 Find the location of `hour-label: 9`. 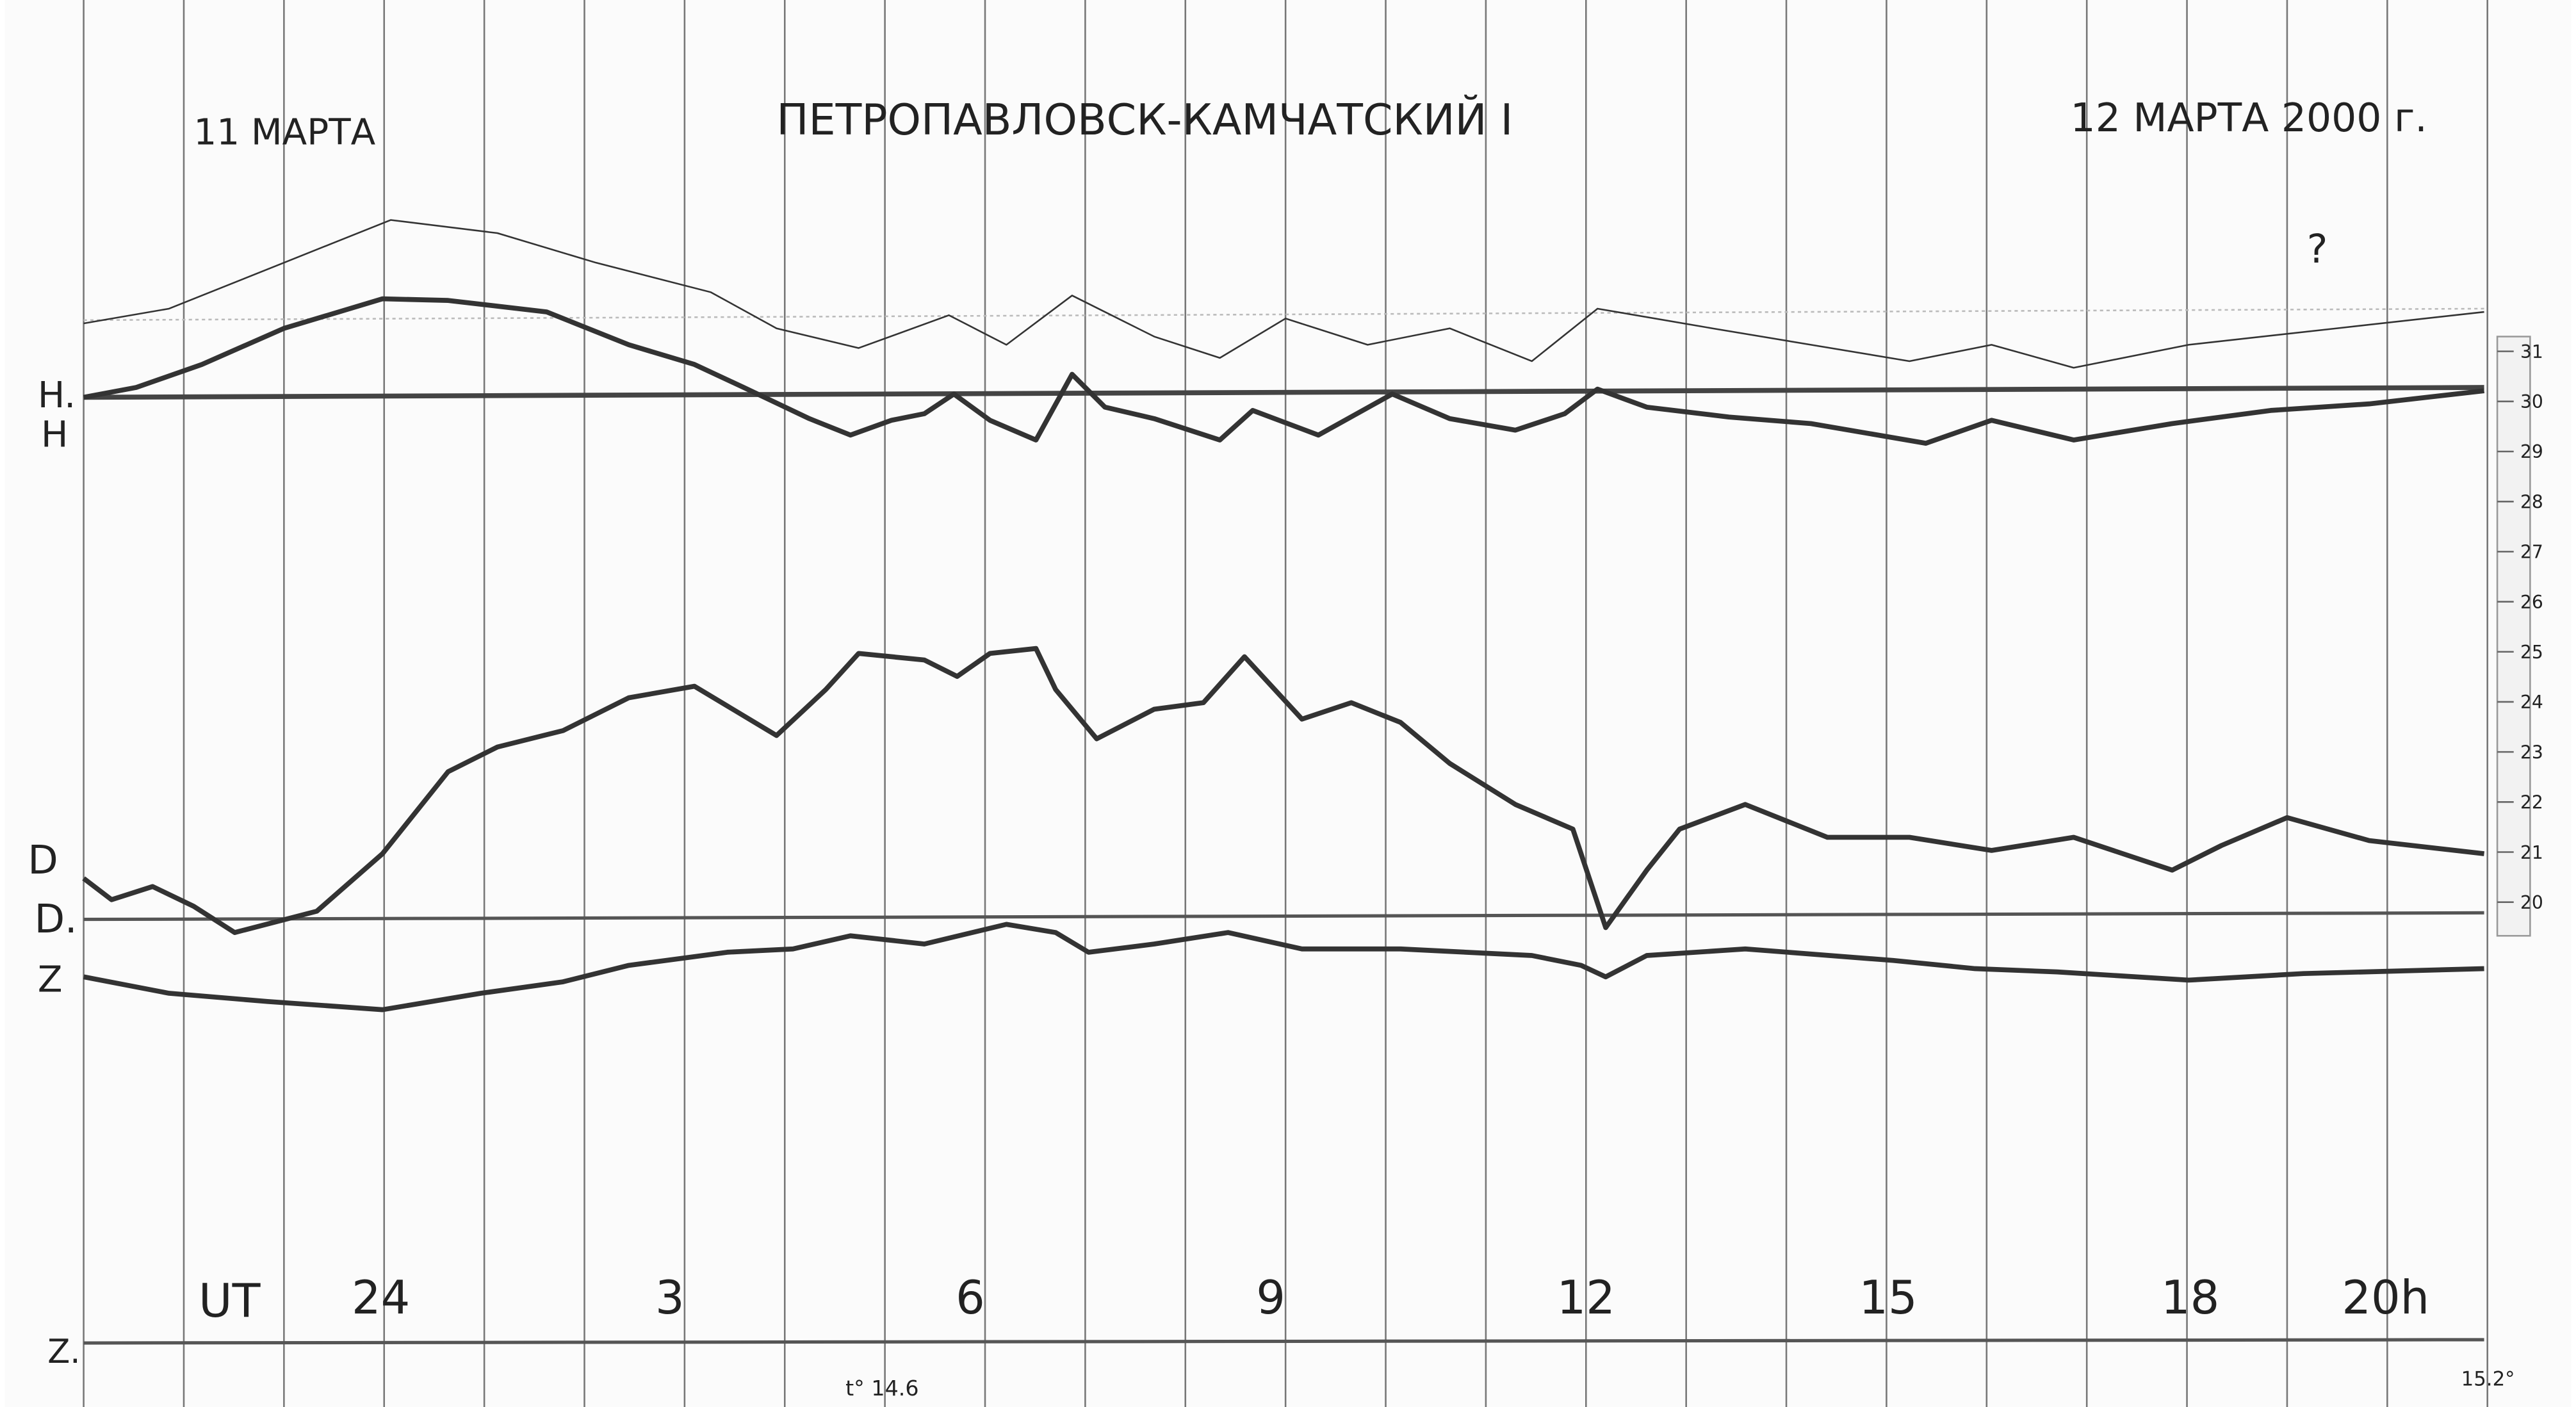

hour-label: 9 is located at coordinates (1270, 1297).